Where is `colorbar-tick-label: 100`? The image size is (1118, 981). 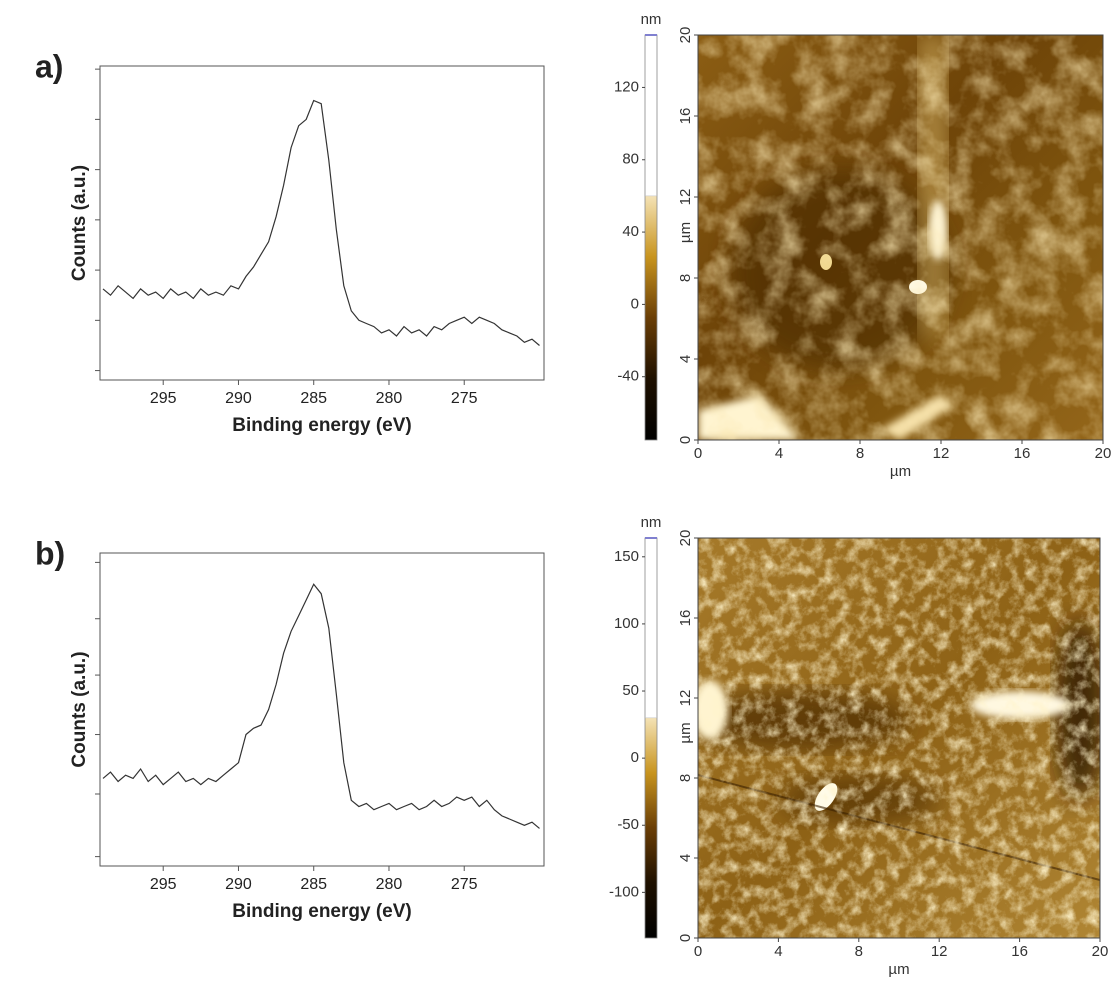 colorbar-tick-label: 100 is located at coordinates (626, 623).